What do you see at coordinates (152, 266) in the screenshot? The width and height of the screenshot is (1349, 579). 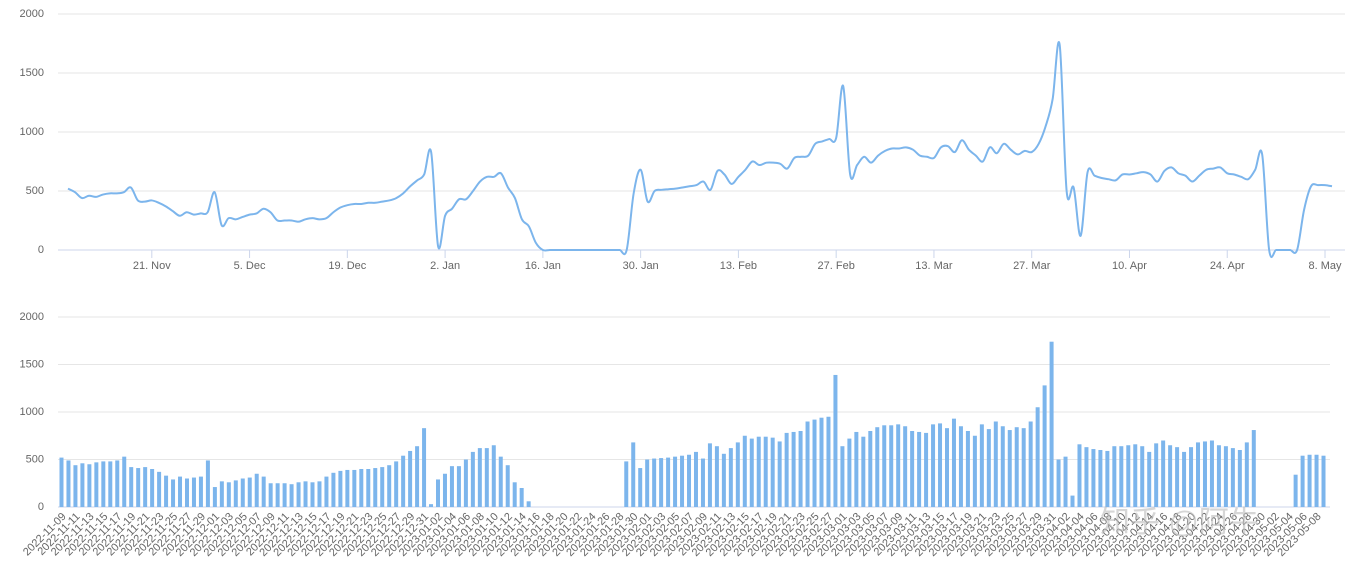 I see `x-tick-label: 21. Nov` at bounding box center [152, 266].